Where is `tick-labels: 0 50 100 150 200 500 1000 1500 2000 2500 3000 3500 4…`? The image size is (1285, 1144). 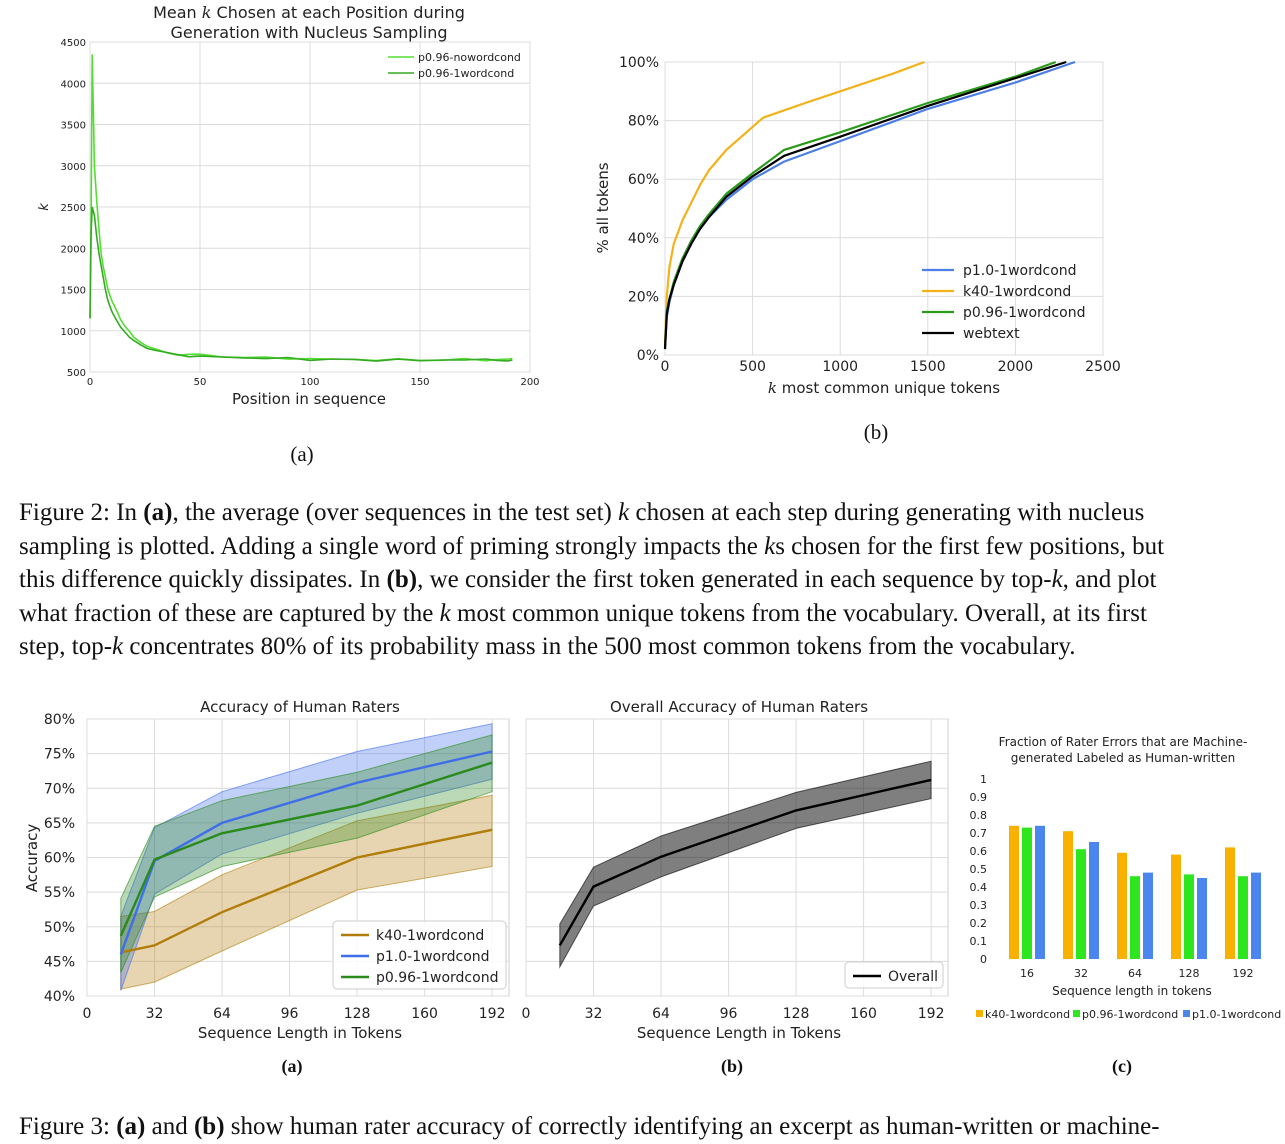
tick-labels: 0 50 100 150 200 500 1000 1500 2000 2500 3000 3500 4… is located at coordinates (300, 213).